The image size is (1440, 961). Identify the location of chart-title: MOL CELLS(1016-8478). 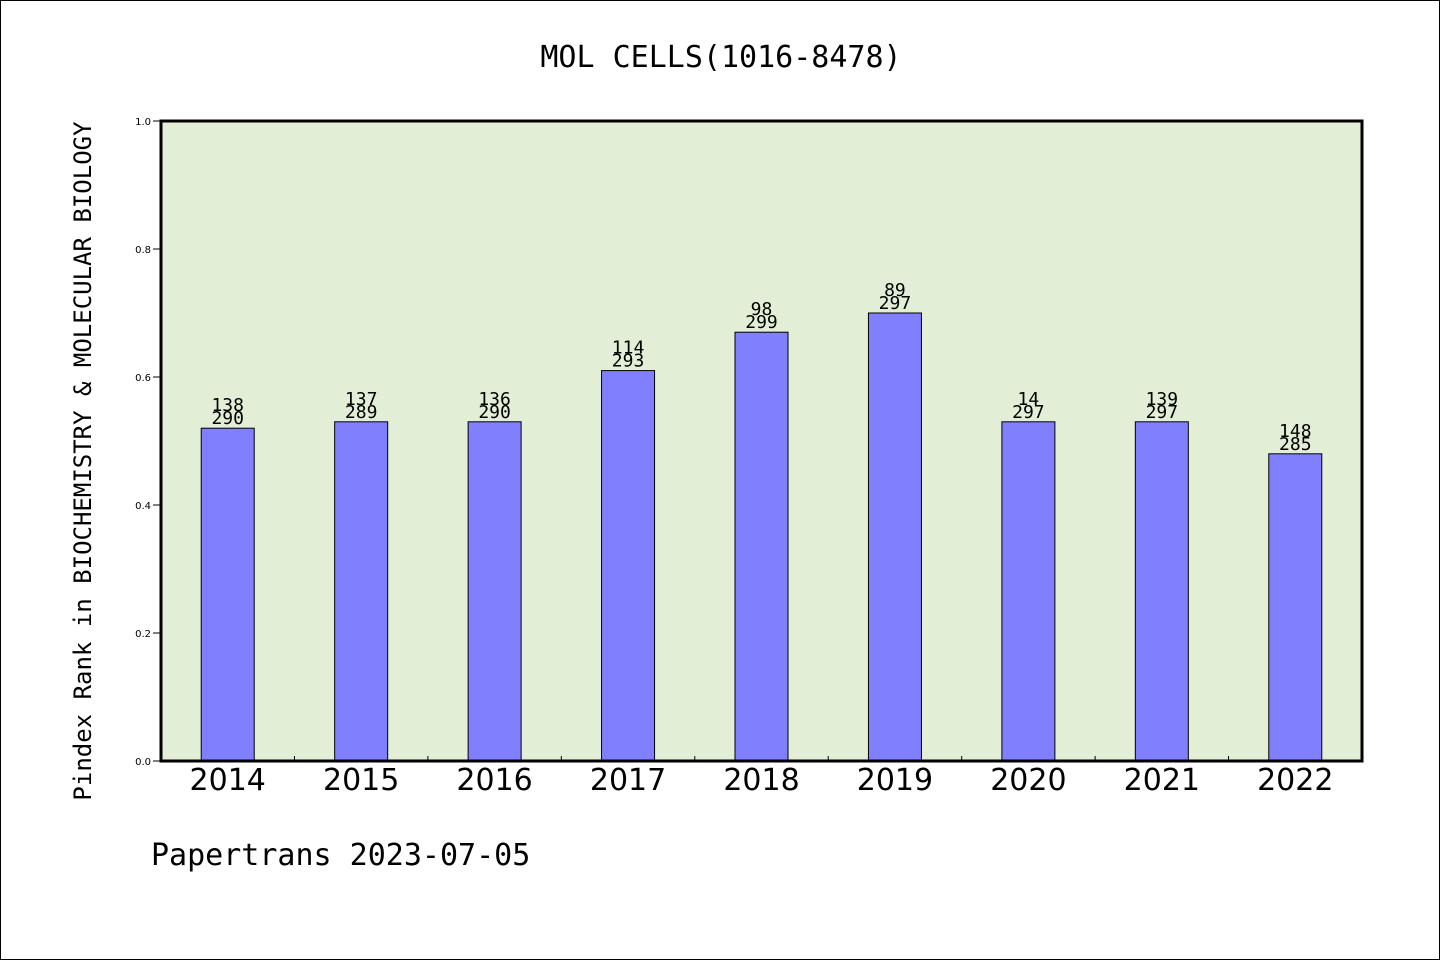
(720, 57).